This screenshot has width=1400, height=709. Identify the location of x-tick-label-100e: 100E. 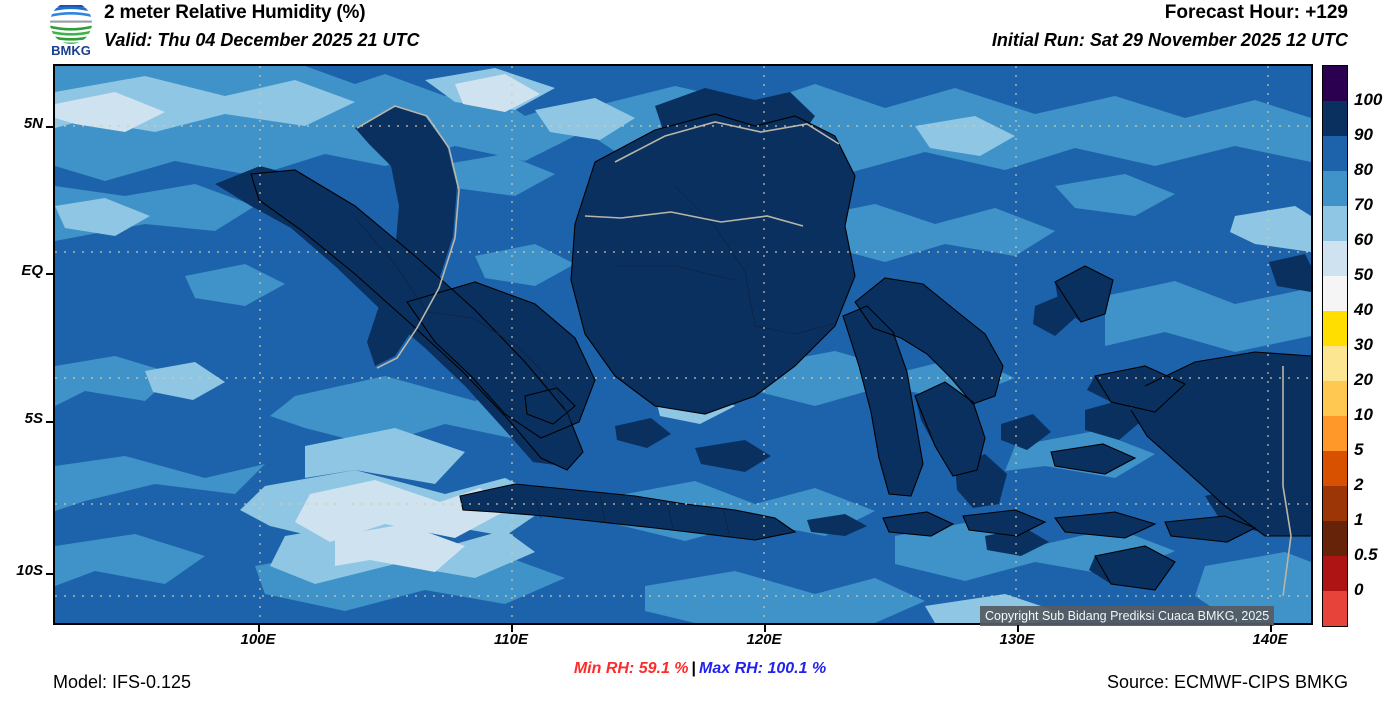
(258, 639).